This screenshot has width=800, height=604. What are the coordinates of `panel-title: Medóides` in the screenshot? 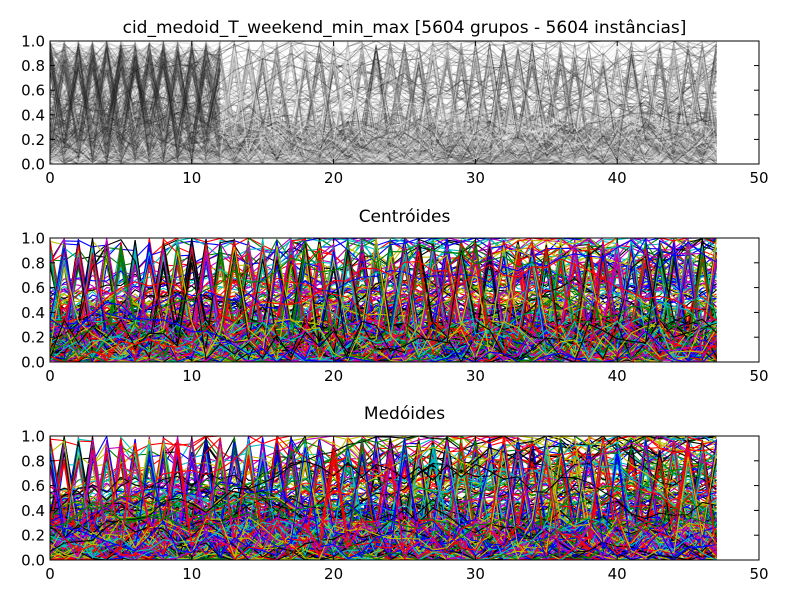 It's located at (404, 414).